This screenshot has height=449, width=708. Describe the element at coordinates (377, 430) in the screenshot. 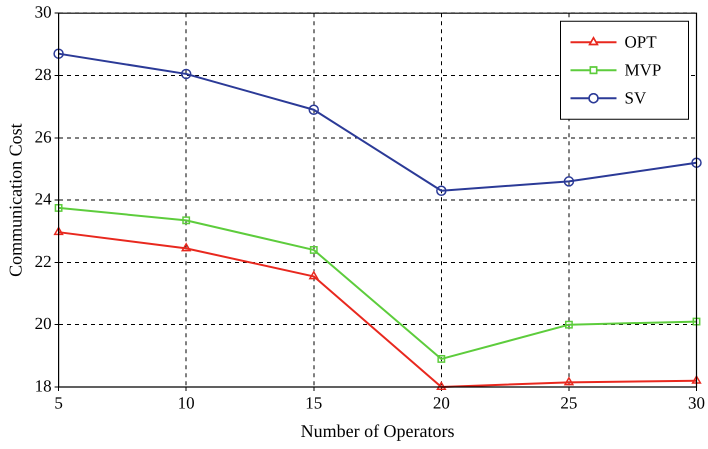

I see `x-axis-title: Number of Operators` at that location.